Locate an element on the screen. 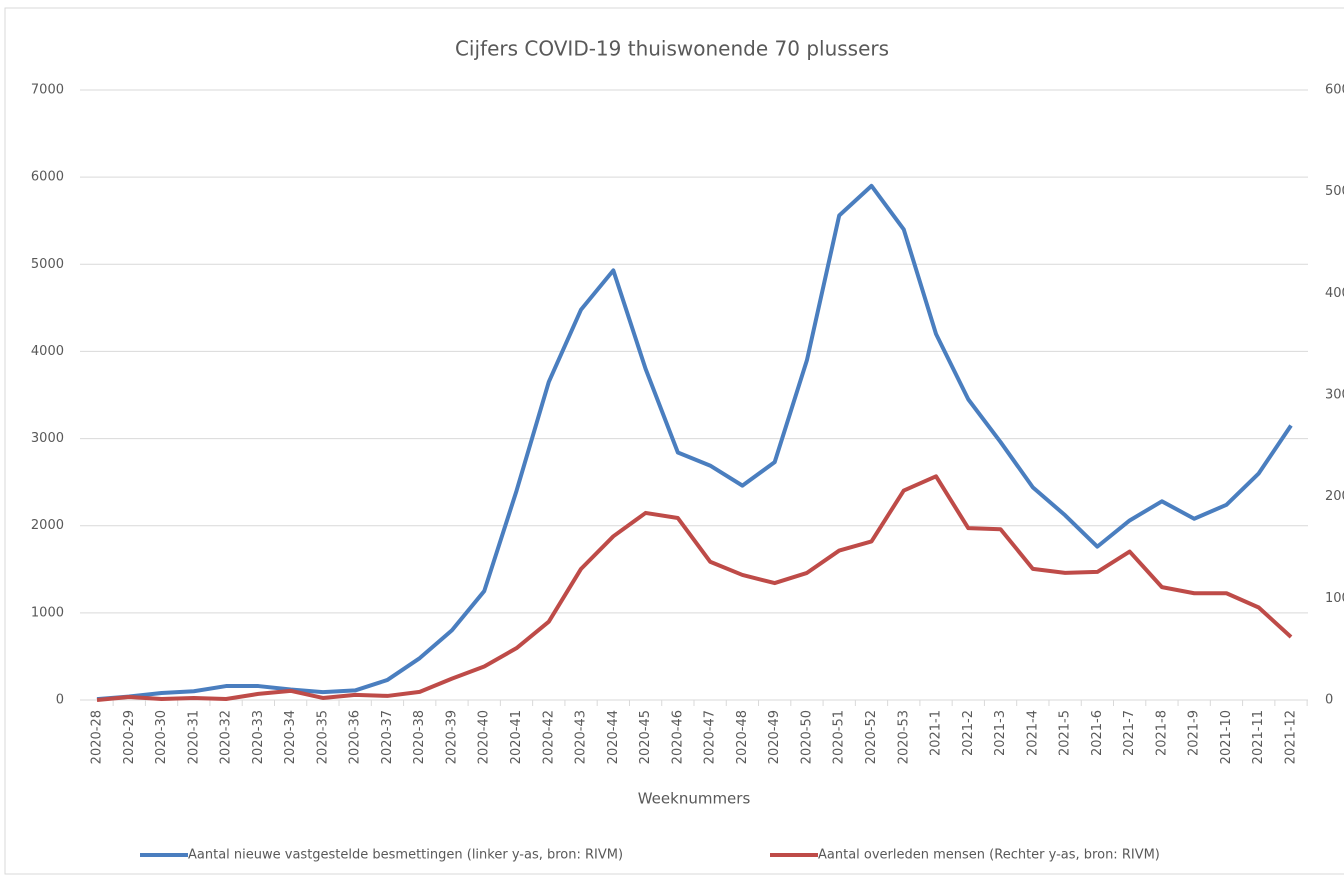 The height and width of the screenshot is (879, 1344). x-tick-label: 2021-10 is located at coordinates (1226, 737).